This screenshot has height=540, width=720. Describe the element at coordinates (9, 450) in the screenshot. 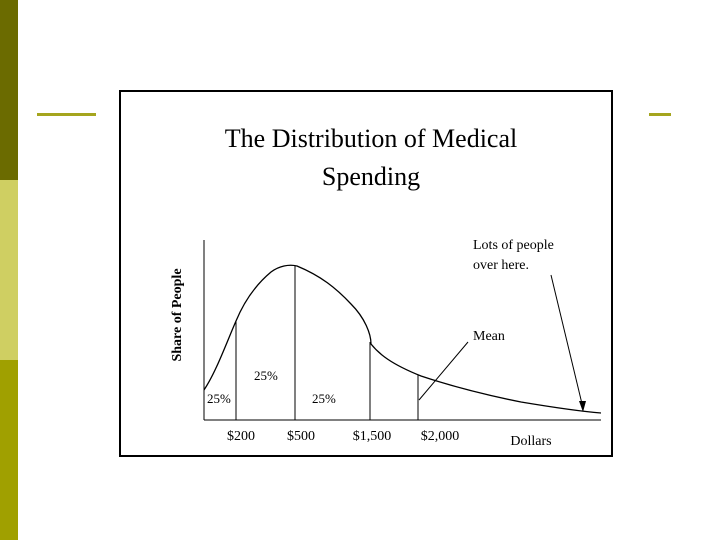

I see `sidebar-block-bottom` at that location.